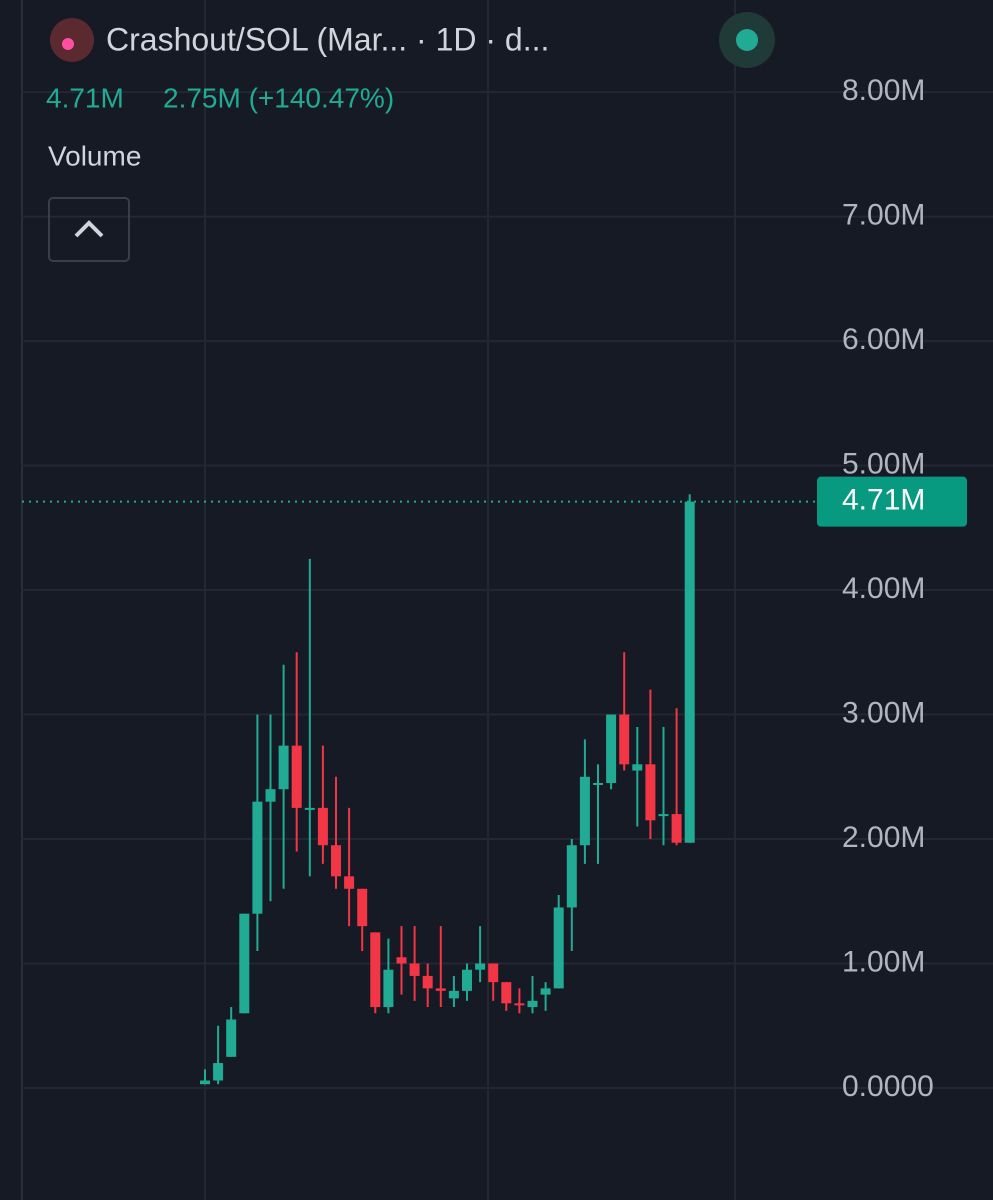 This screenshot has width=993, height=1200. I want to click on y-tick-label: 8.00M, so click(883, 90).